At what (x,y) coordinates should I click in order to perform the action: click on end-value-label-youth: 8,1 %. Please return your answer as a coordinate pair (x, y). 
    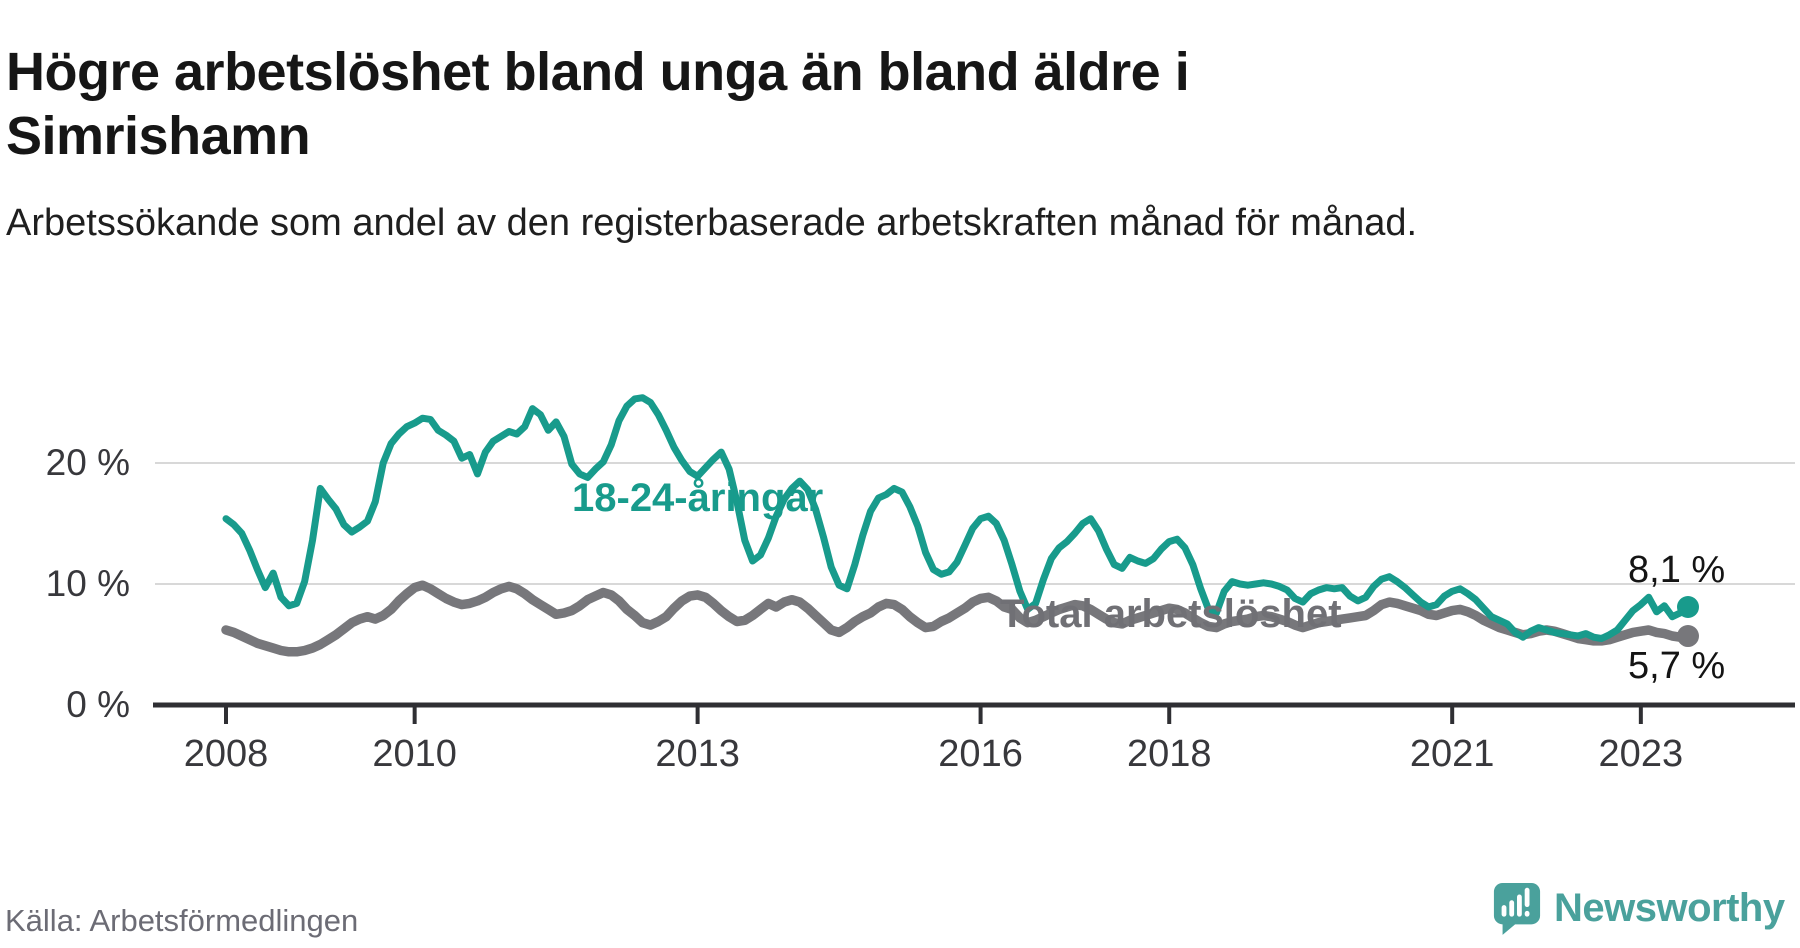
    Looking at the image, I should click on (1677, 570).